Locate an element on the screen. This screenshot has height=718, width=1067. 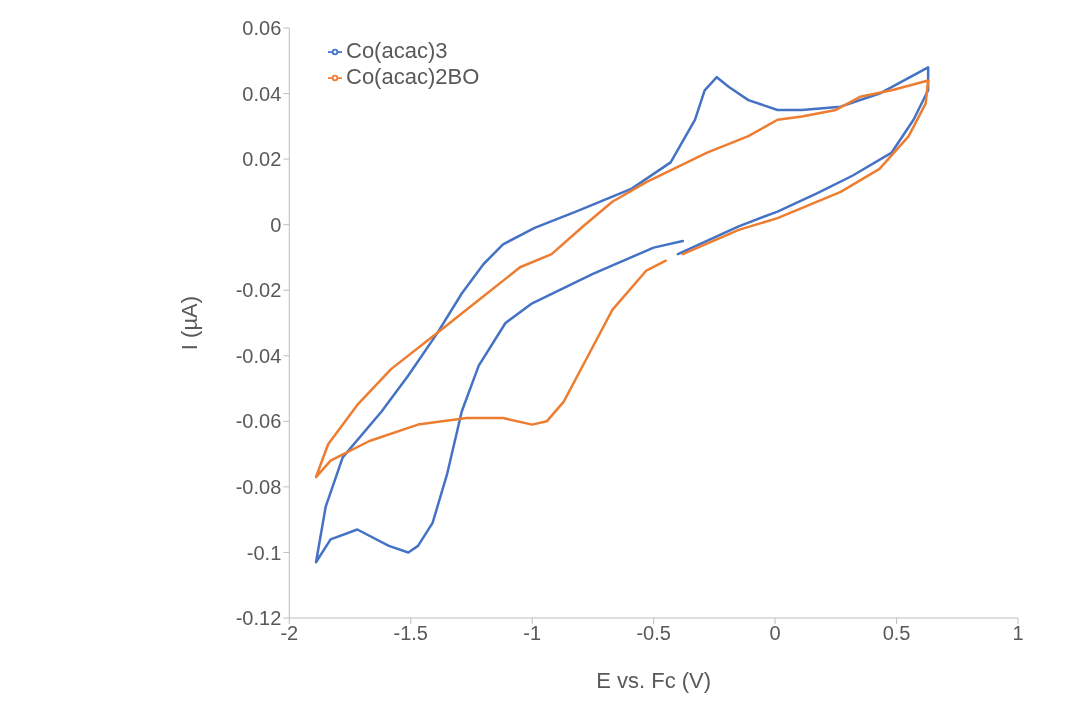
x-tick-label: 0.5 is located at coordinates (896, 633).